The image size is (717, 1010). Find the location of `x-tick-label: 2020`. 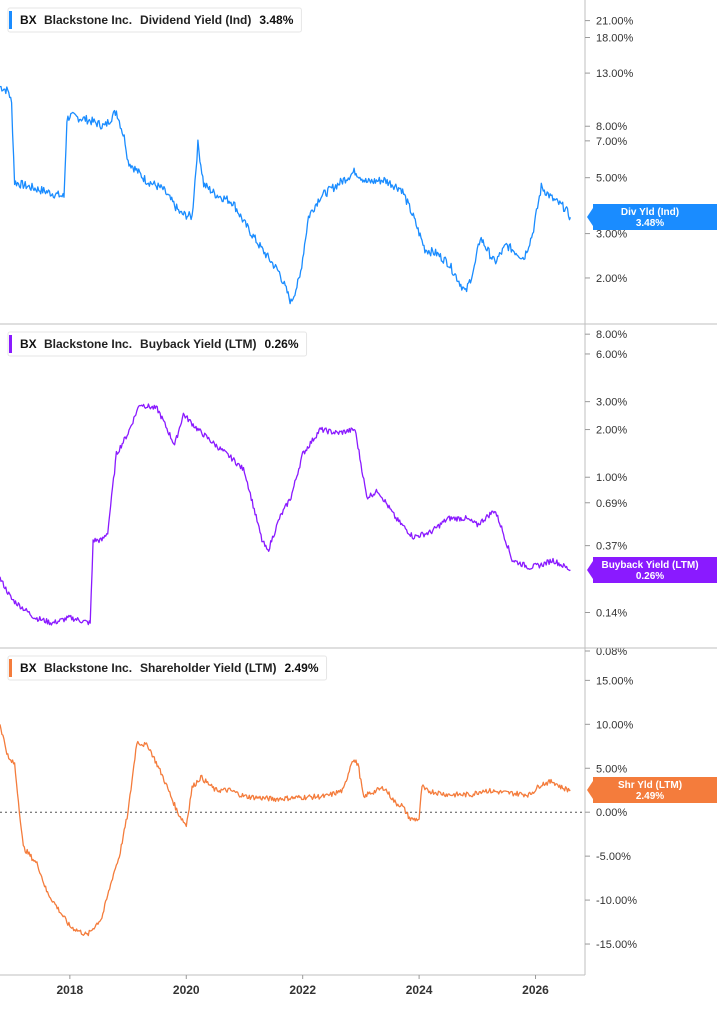

x-tick-label: 2020 is located at coordinates (186, 990).